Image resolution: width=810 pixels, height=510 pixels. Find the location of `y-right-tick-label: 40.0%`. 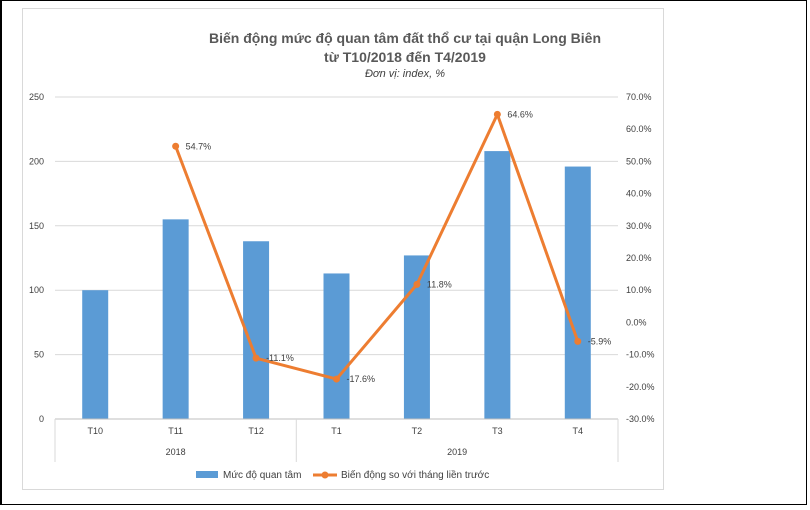

y-right-tick-label: 40.0% is located at coordinates (639, 194).